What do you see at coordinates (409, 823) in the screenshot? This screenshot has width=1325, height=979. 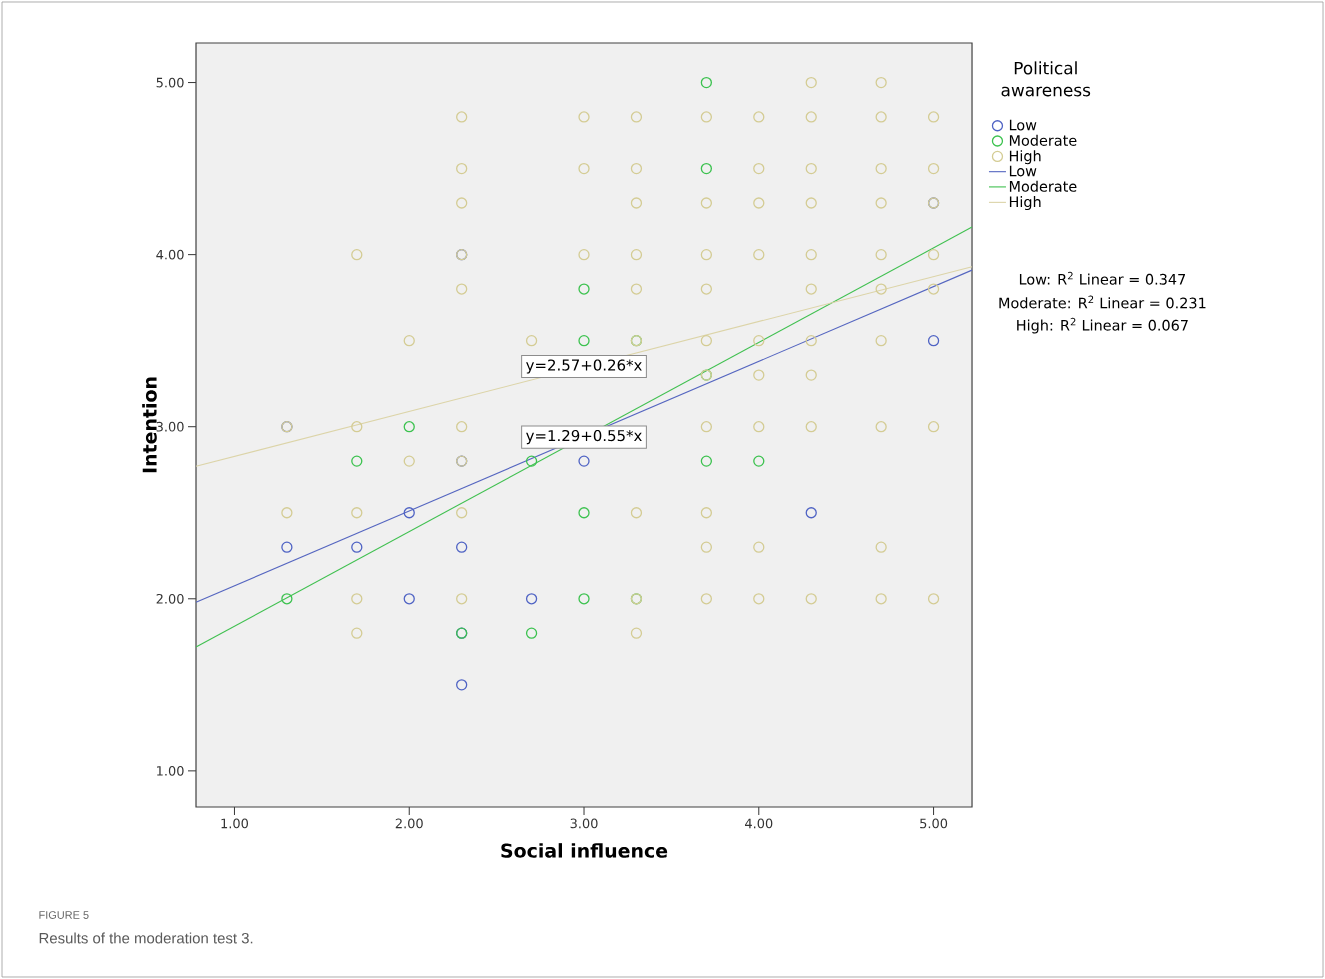 I see `x-tick-label: 2.00` at bounding box center [409, 823].